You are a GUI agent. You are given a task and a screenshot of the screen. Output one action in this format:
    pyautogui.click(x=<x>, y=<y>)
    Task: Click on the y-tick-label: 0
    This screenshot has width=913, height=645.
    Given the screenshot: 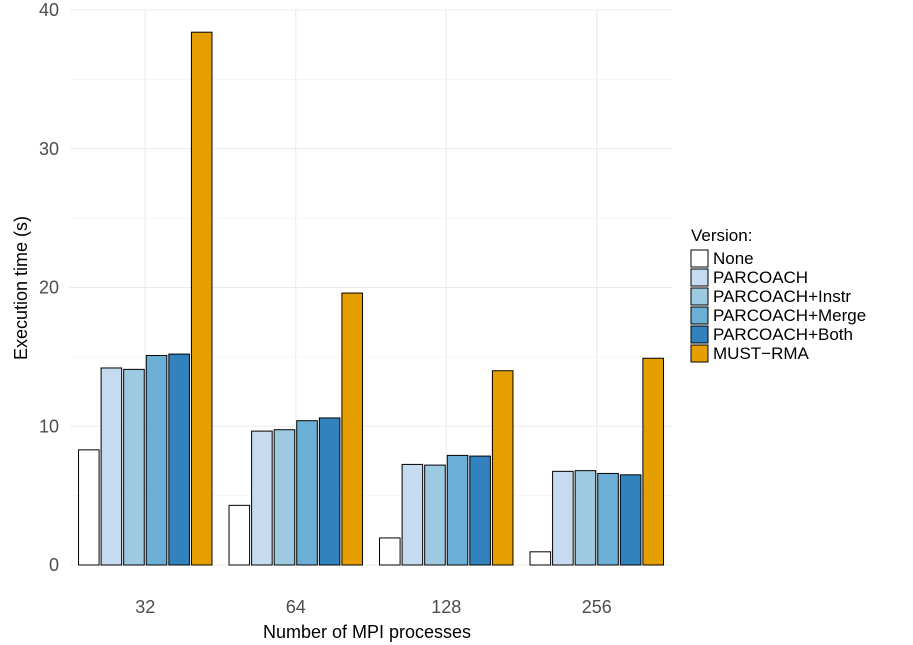 What is the action you would take?
    pyautogui.click(x=54, y=565)
    